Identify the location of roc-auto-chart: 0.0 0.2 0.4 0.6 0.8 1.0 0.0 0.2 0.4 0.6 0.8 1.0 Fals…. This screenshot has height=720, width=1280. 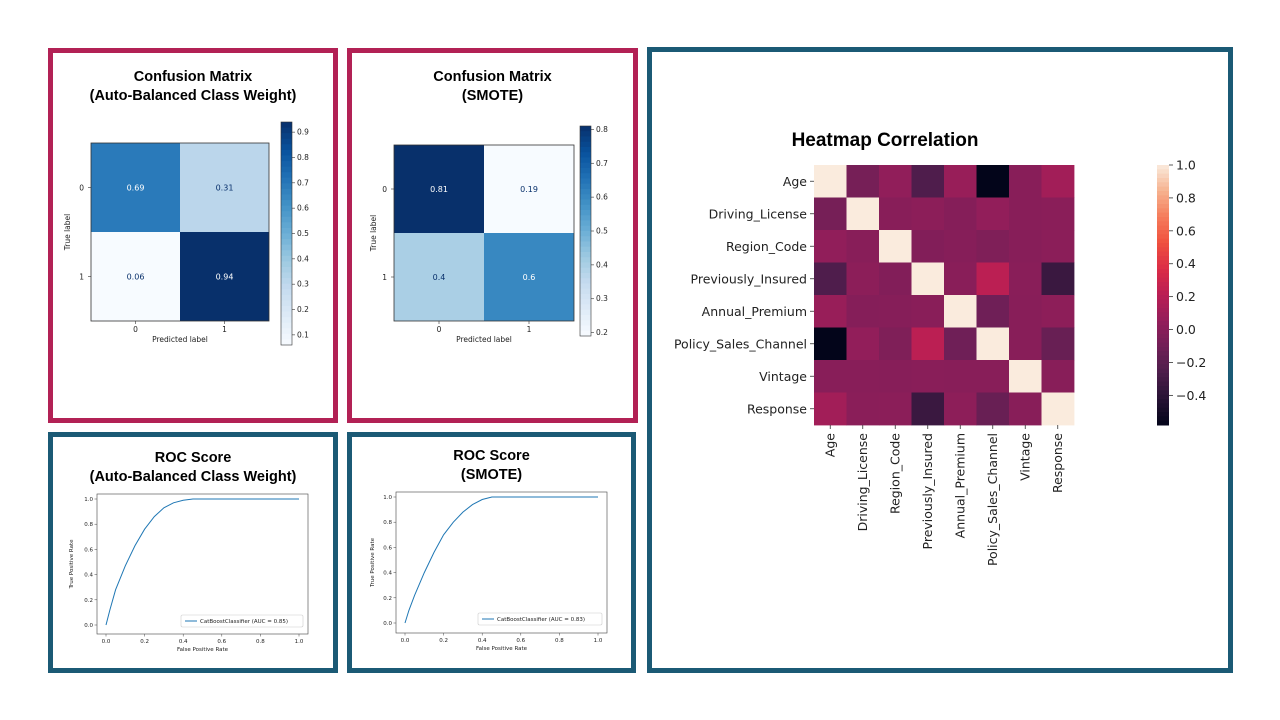
(189, 573).